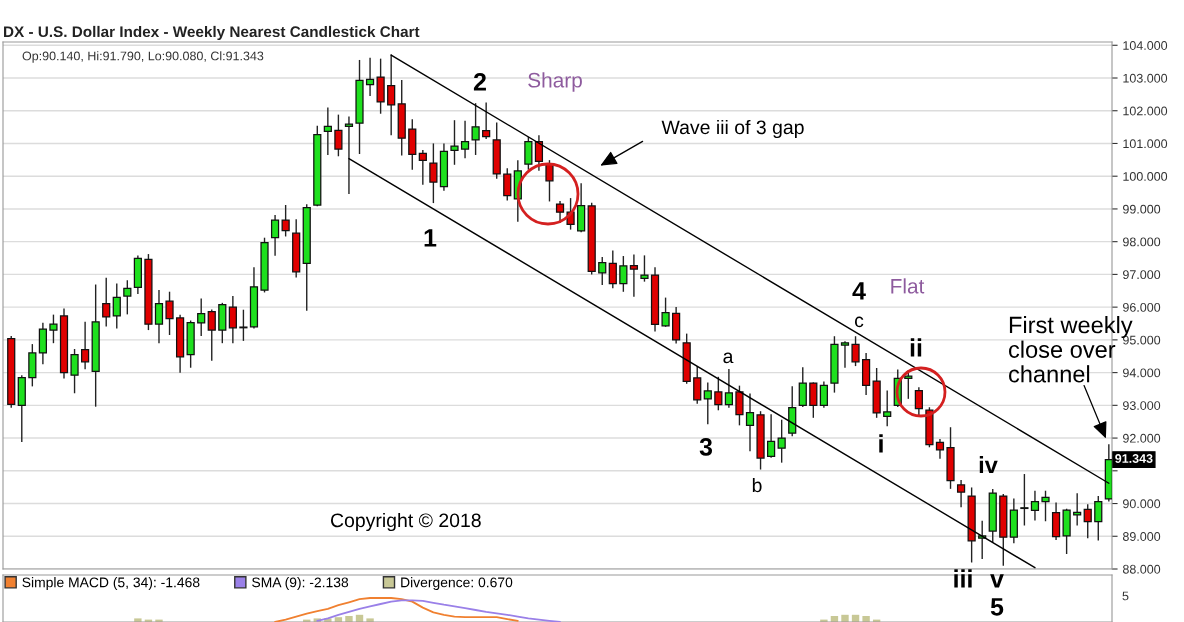 This screenshot has width=1184, height=622. I want to click on y-tick-label: 104.000, so click(1145, 45).